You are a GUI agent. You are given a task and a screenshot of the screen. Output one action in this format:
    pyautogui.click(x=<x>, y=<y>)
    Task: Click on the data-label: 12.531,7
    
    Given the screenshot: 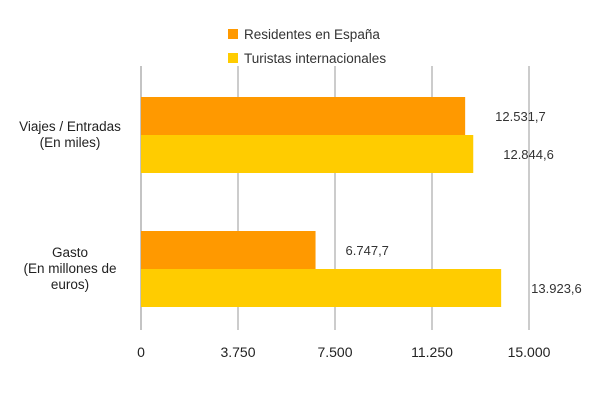 What is the action you would take?
    pyautogui.click(x=520, y=116)
    